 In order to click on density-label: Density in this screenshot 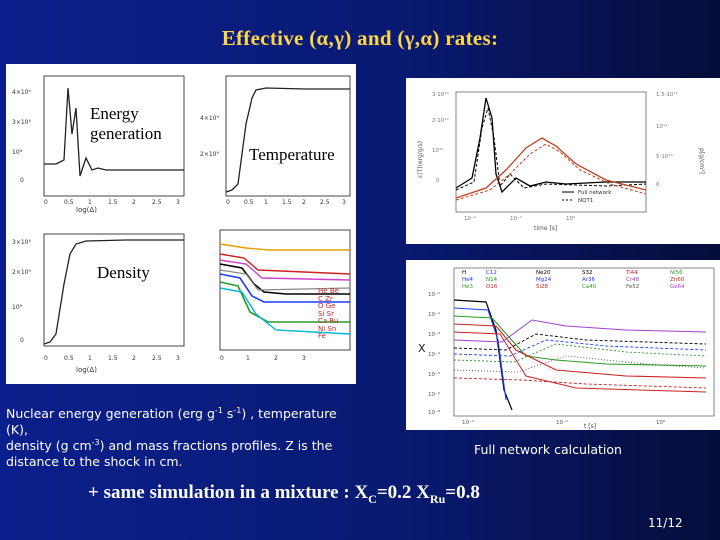, I will do `click(123, 273)`.